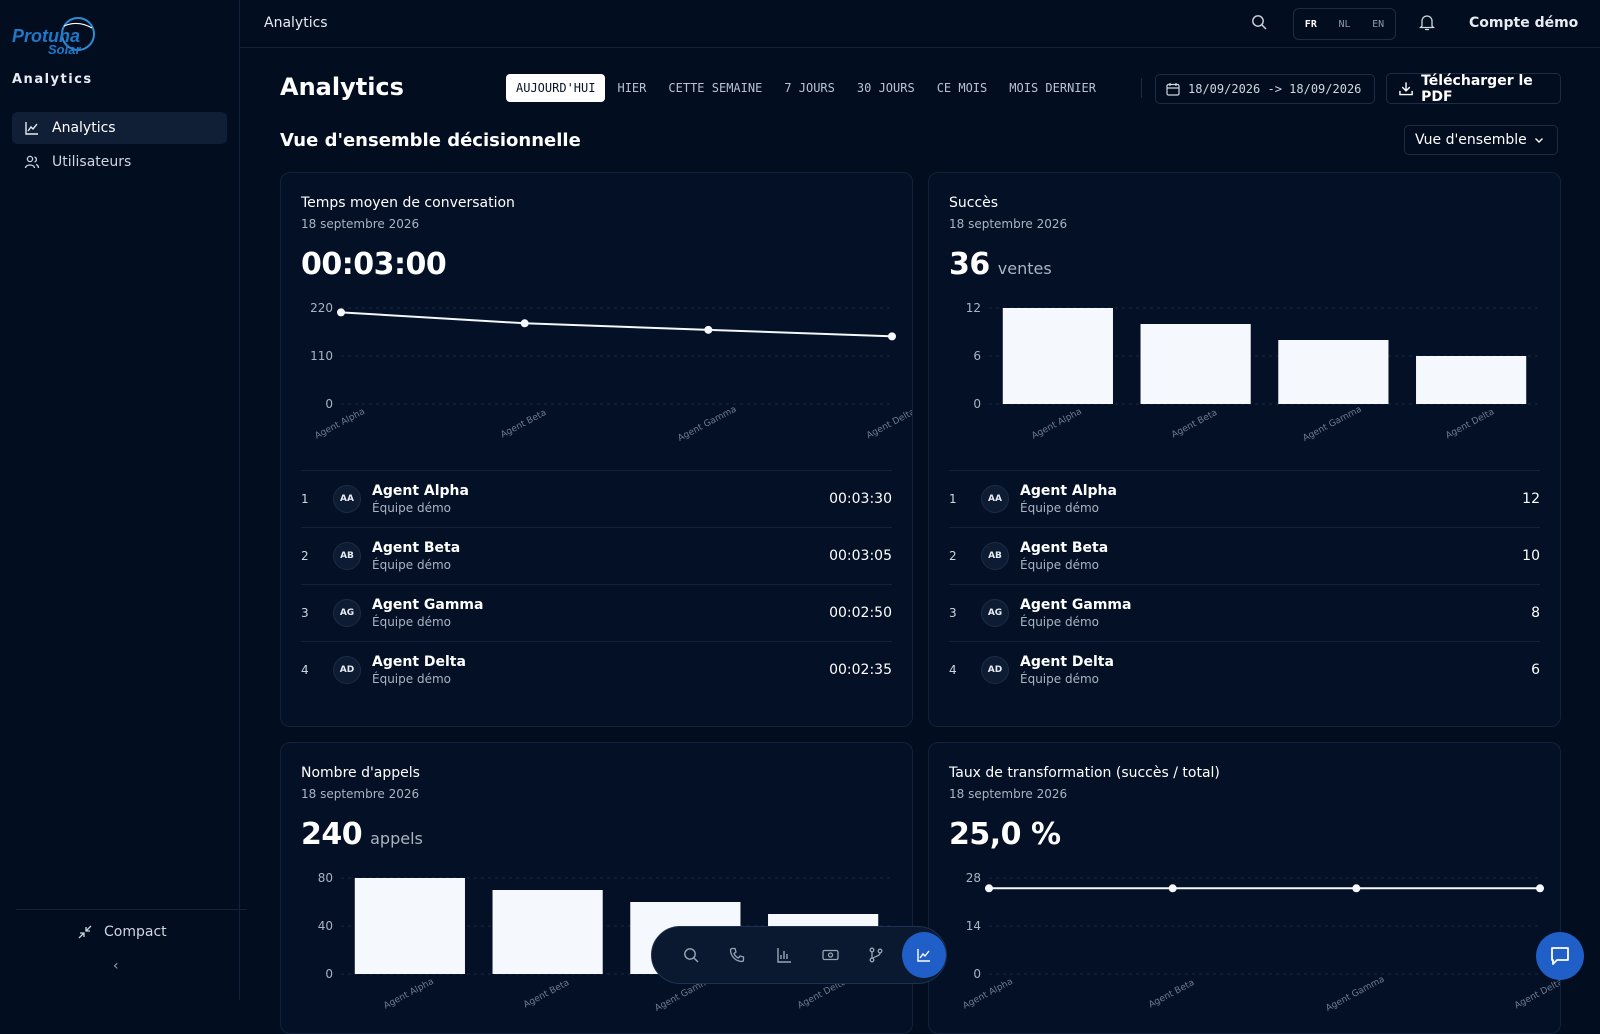 Image resolution: width=1600 pixels, height=1034 pixels. I want to click on ticket-icon, so click(830, 955).